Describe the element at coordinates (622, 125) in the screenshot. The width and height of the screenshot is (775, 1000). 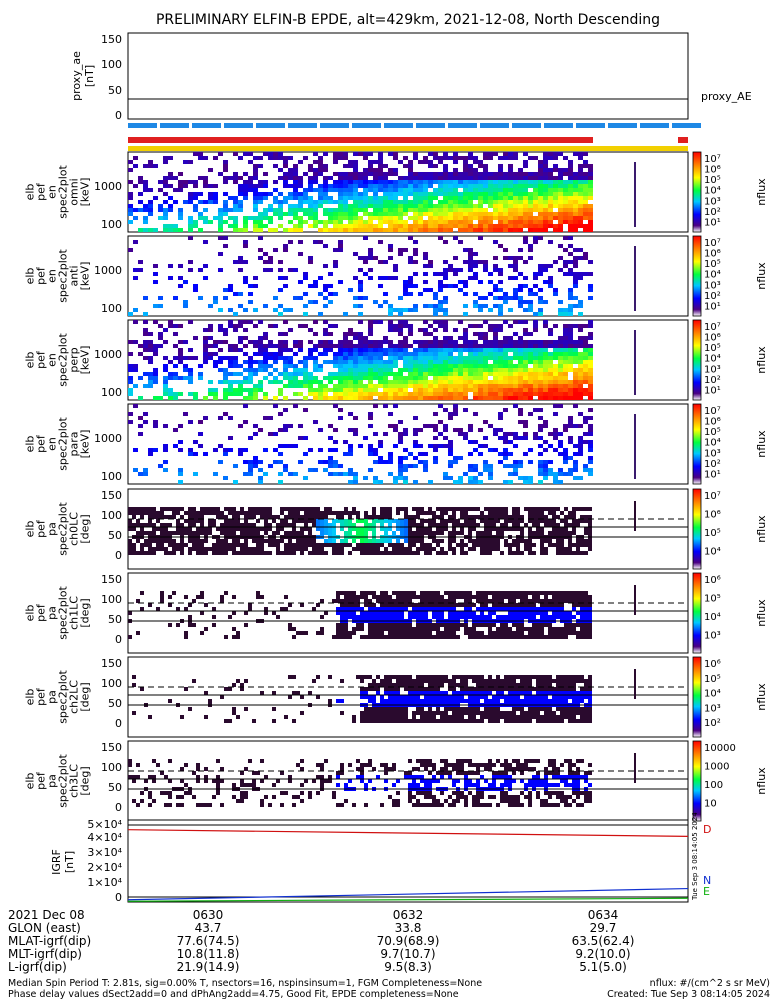
I see `status-bar-segment` at that location.